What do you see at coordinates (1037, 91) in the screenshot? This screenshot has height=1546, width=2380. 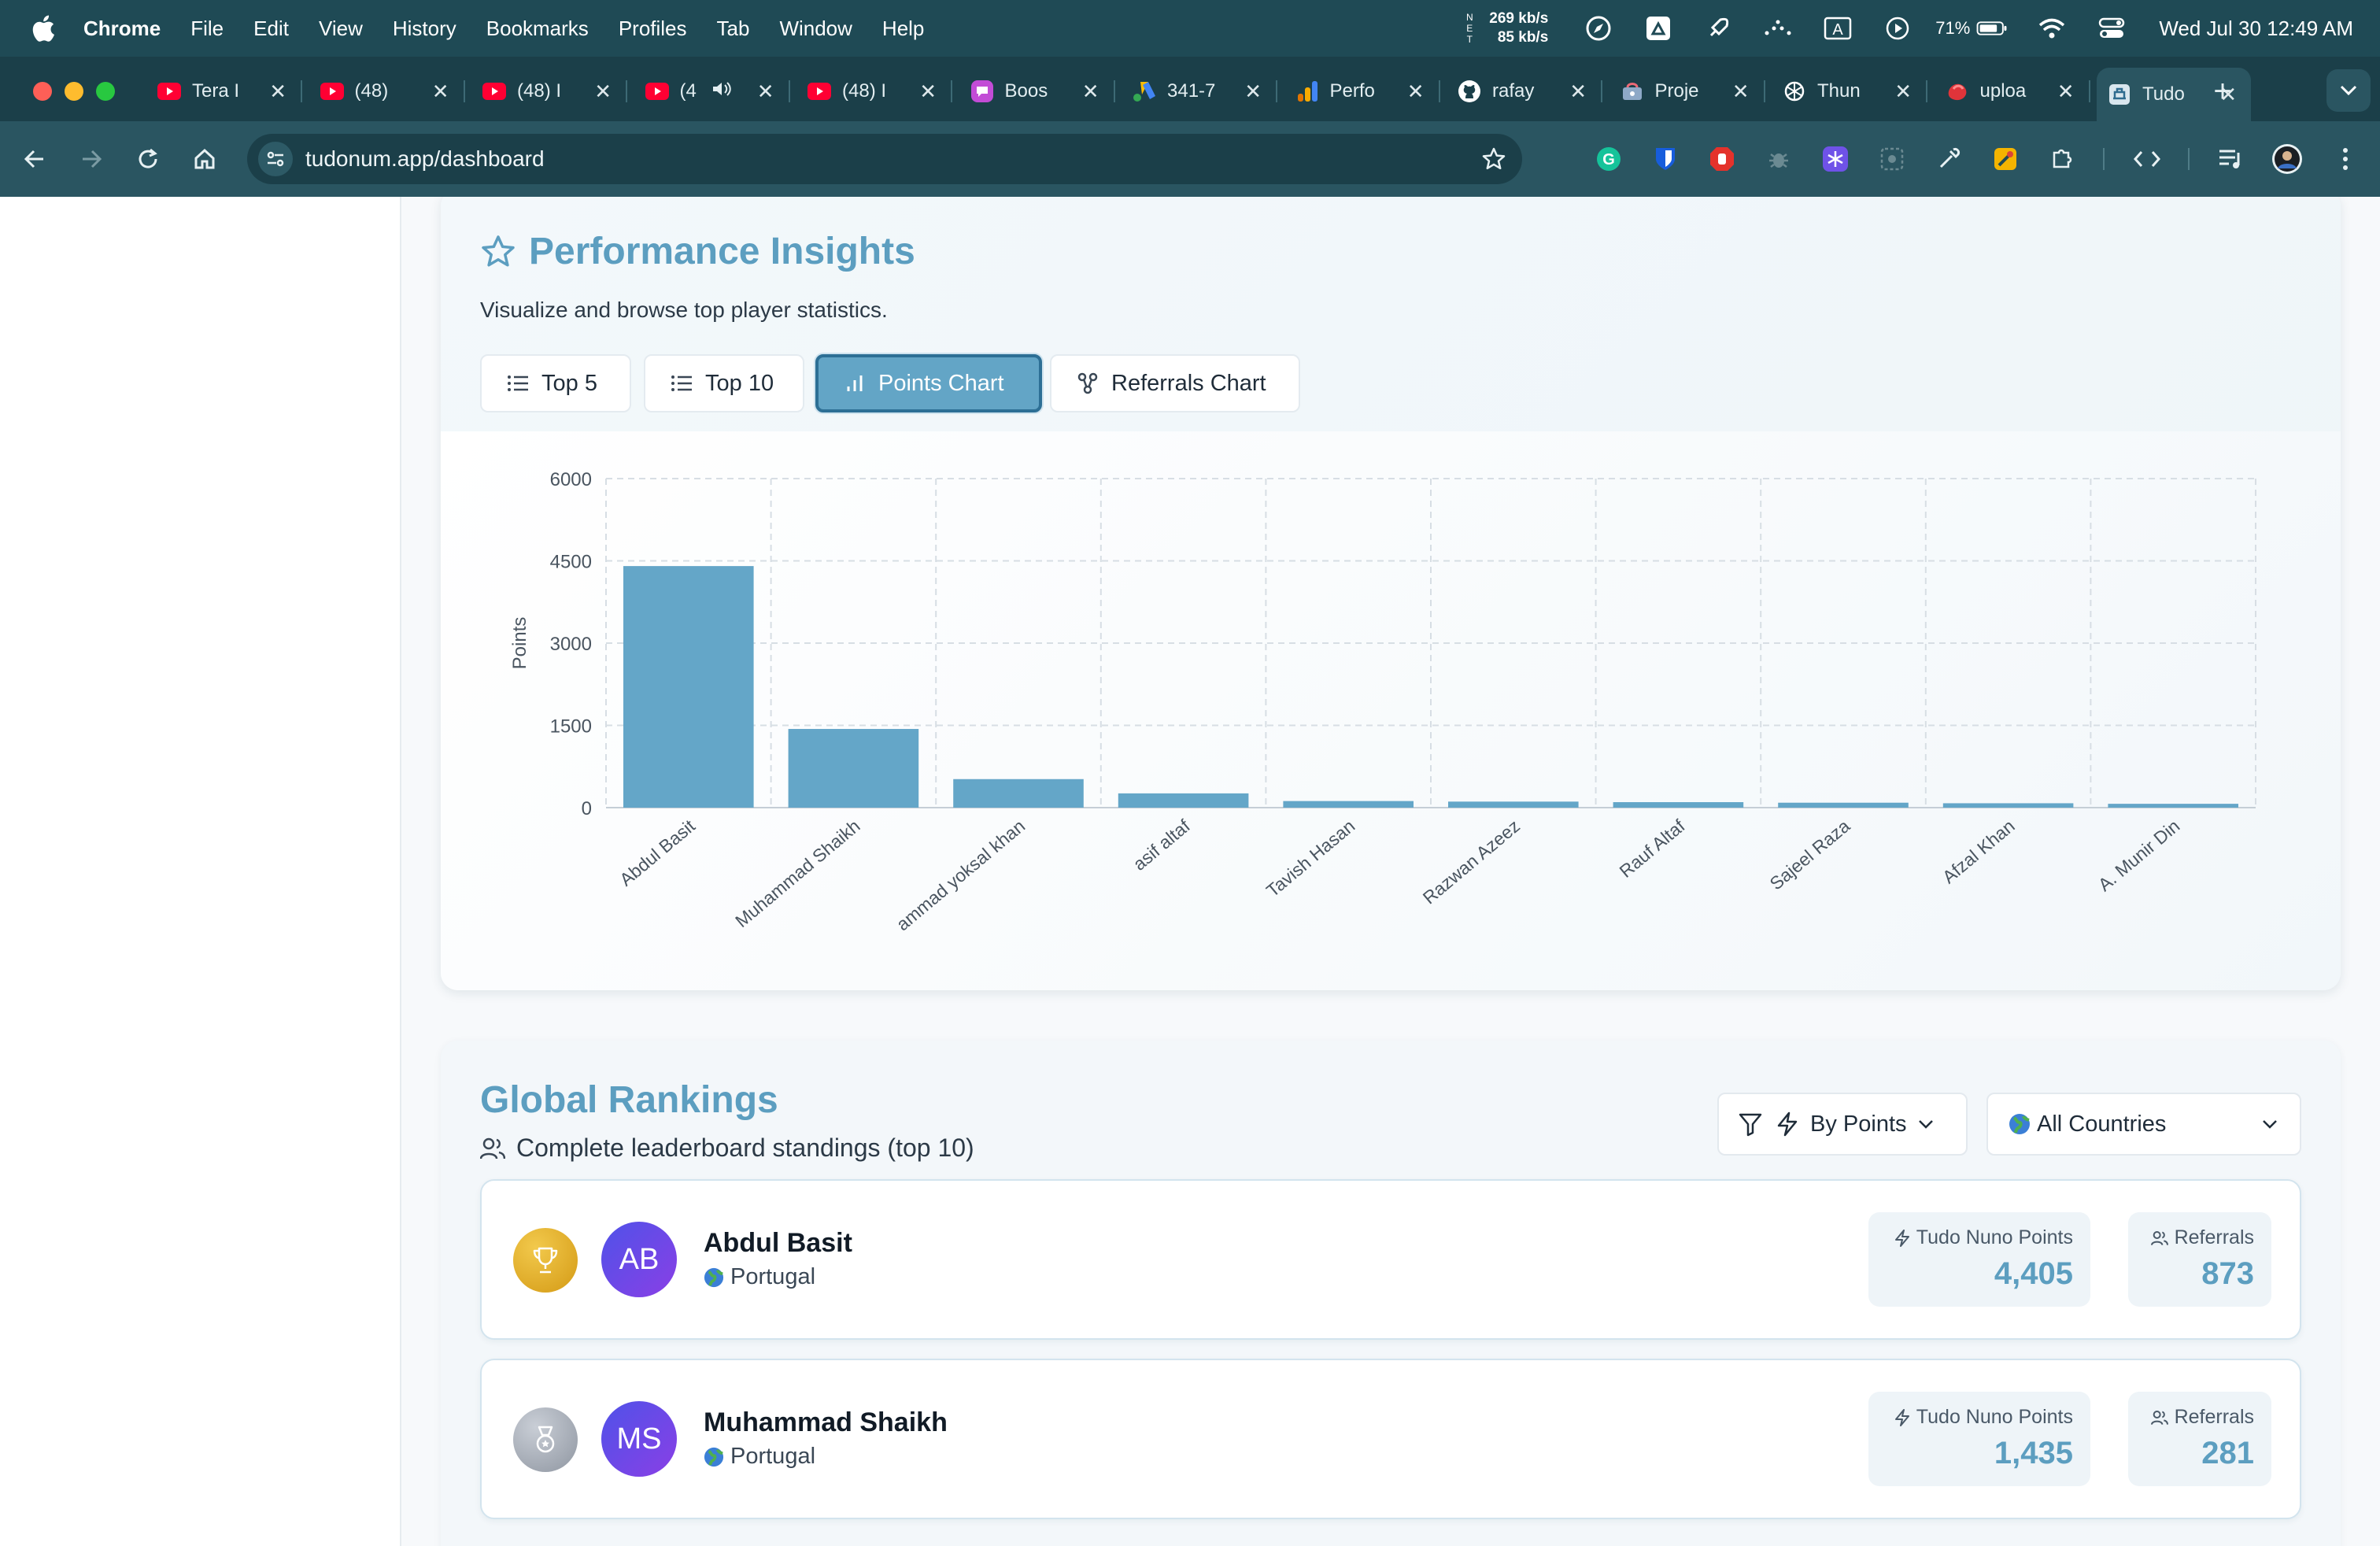 I see `browser-tab: Boos ✕` at bounding box center [1037, 91].